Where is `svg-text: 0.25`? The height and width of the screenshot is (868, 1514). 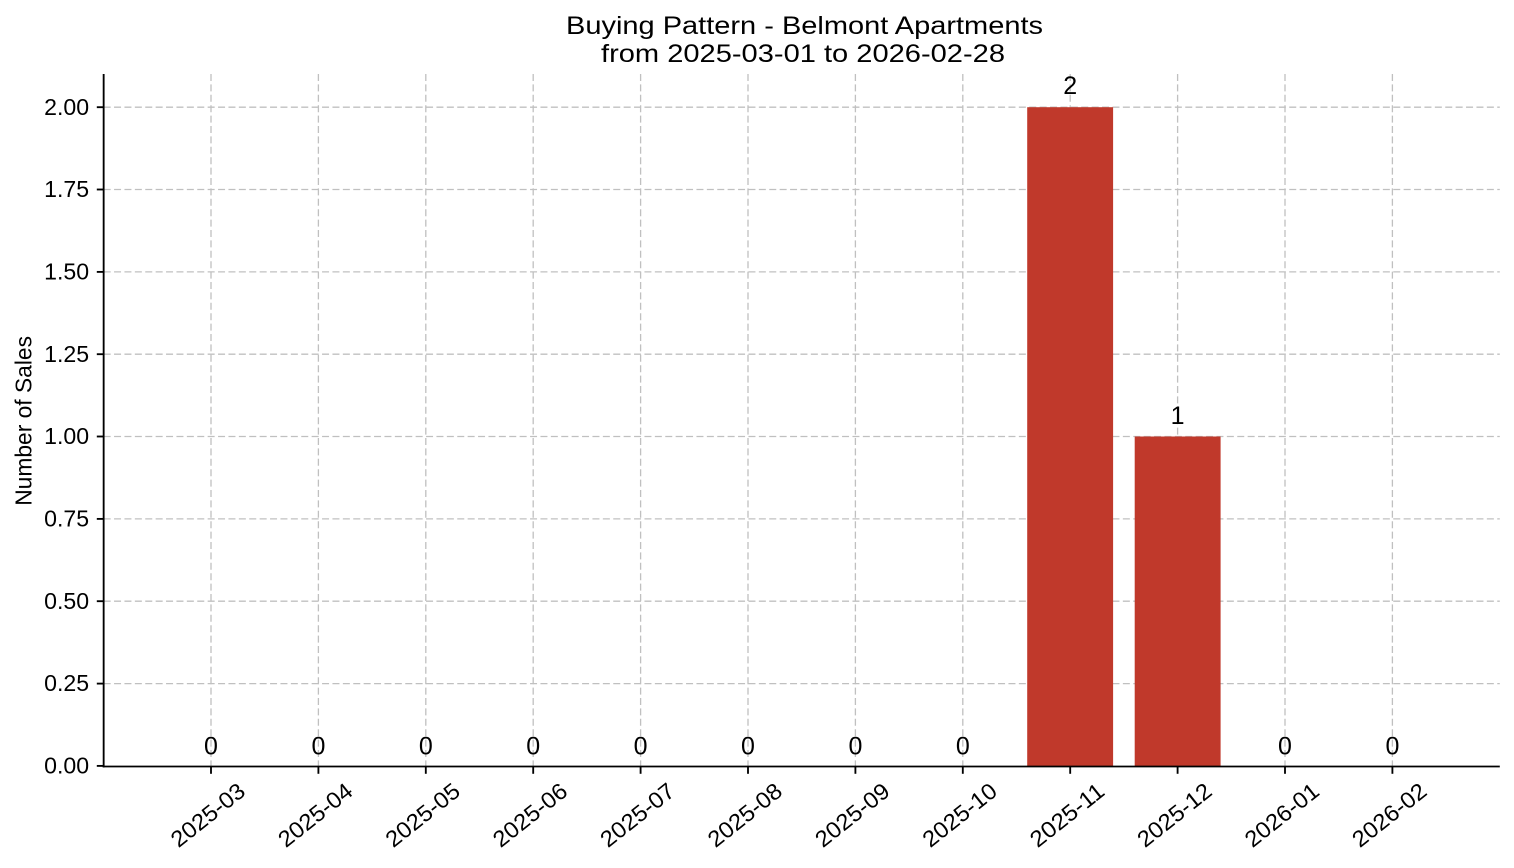
svg-text: 0.25 is located at coordinates (66, 683).